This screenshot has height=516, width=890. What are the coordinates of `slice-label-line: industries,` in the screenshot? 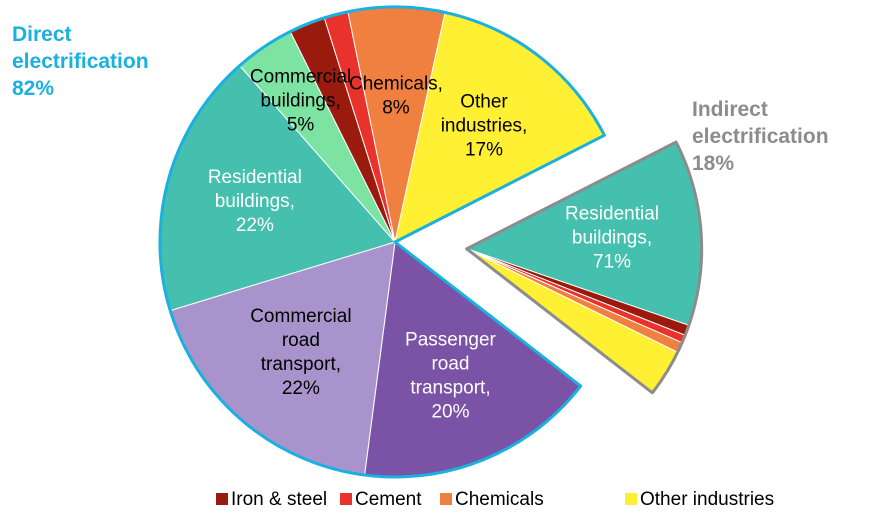 It's located at (484, 126).